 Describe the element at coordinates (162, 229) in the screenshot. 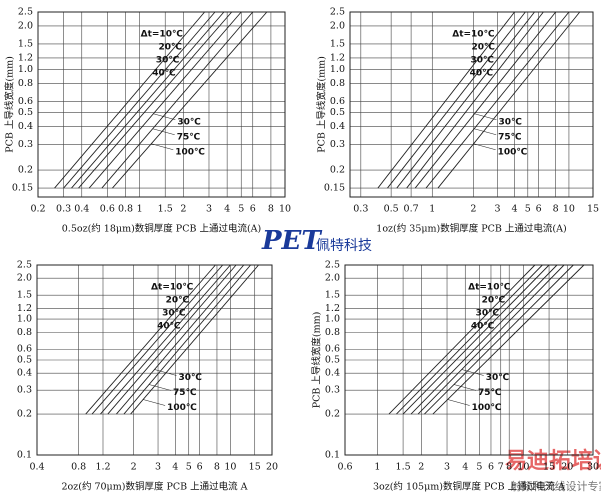

I see `x-axis-title: 0.5oz(约 18μm)数铜厚度 PCB 上通过电流(A)` at that location.